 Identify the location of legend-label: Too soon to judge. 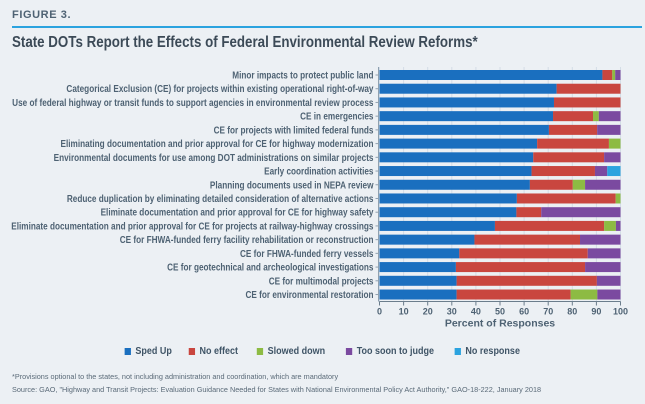
(395, 351).